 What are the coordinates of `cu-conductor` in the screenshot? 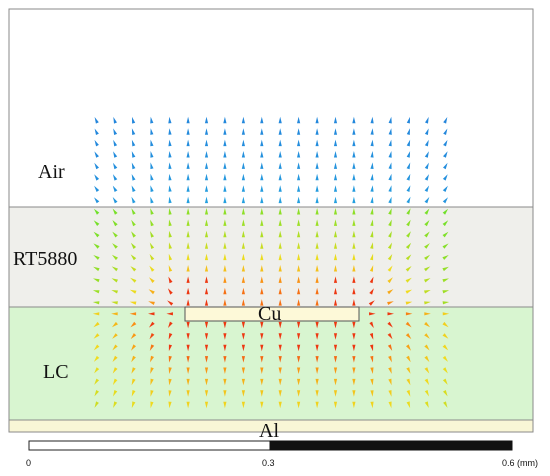 It's located at (272, 314).